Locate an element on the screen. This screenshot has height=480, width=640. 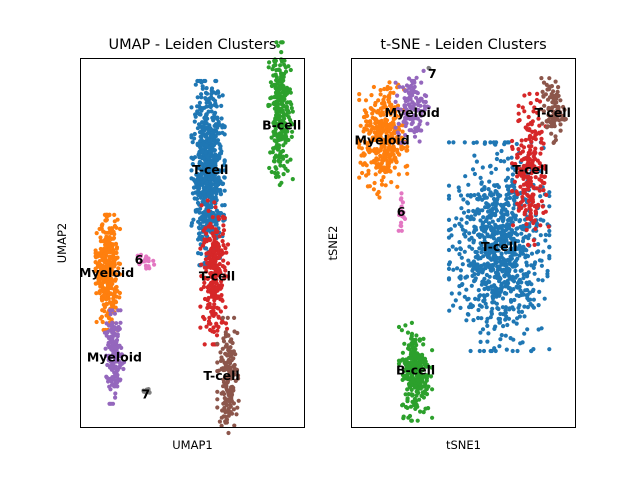
tsne-title: t-SNE - Leiden Clusters is located at coordinates (463, 45).